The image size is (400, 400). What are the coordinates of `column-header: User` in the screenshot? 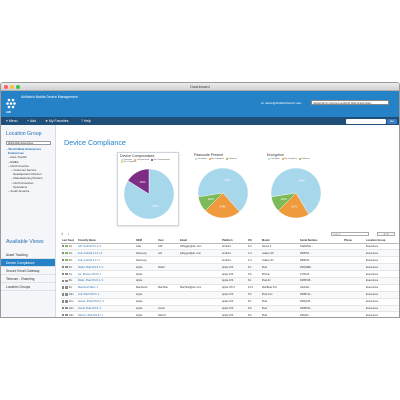 It's located at (168, 241).